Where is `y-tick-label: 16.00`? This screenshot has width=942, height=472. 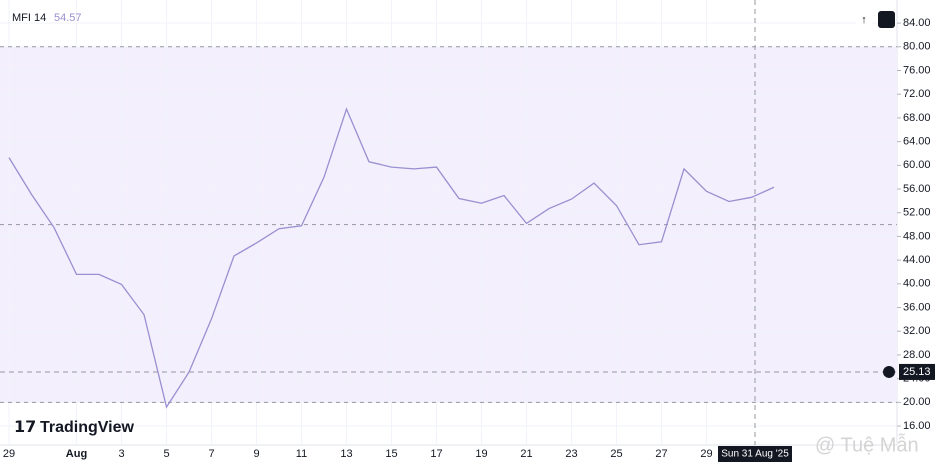 y-tick-label: 16.00 is located at coordinates (917, 426).